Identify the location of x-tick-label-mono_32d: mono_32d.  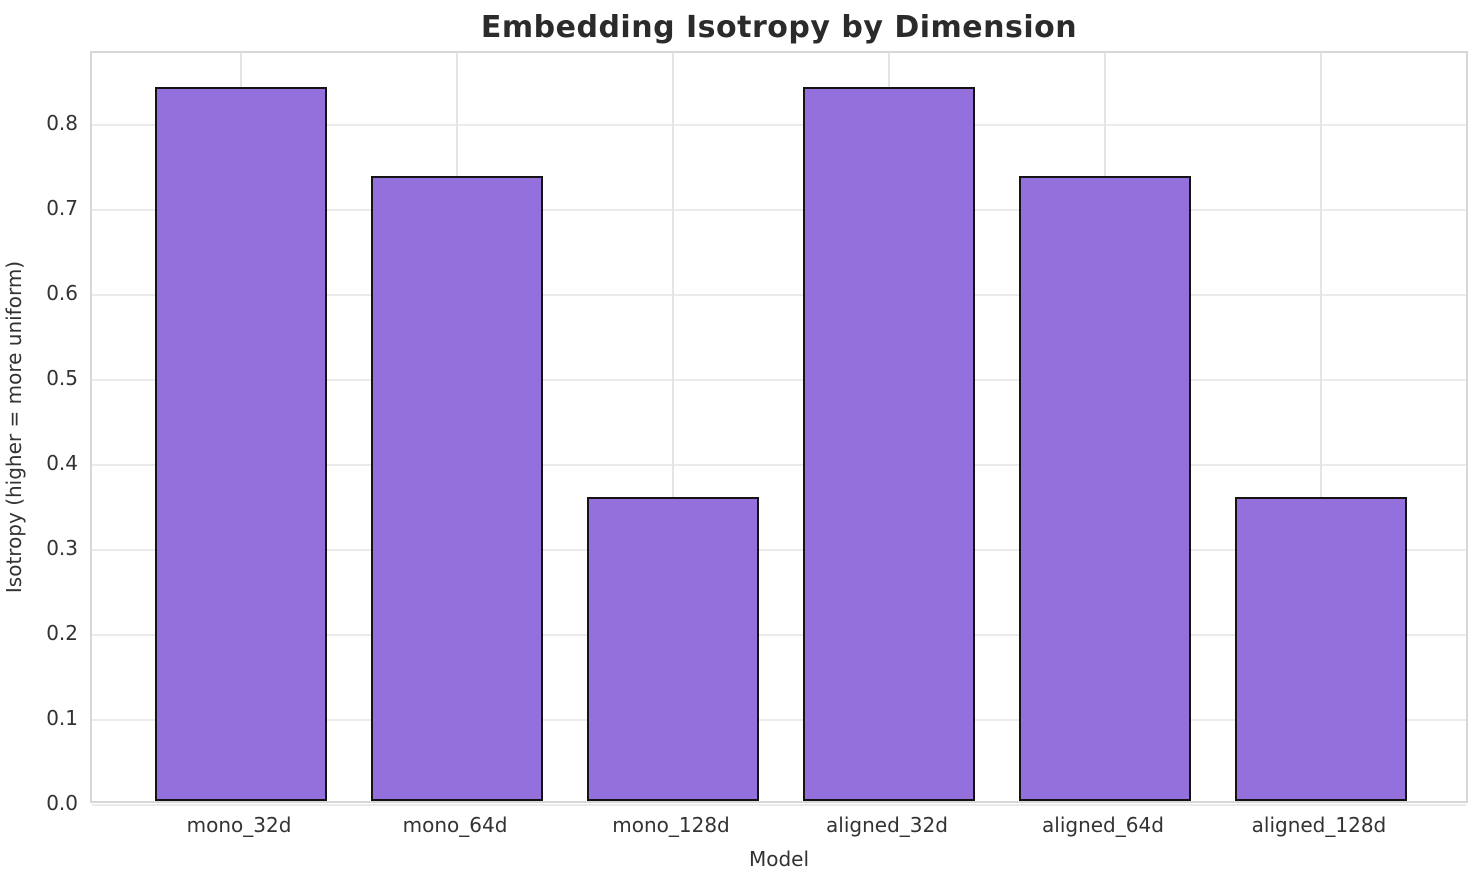
(239, 825).